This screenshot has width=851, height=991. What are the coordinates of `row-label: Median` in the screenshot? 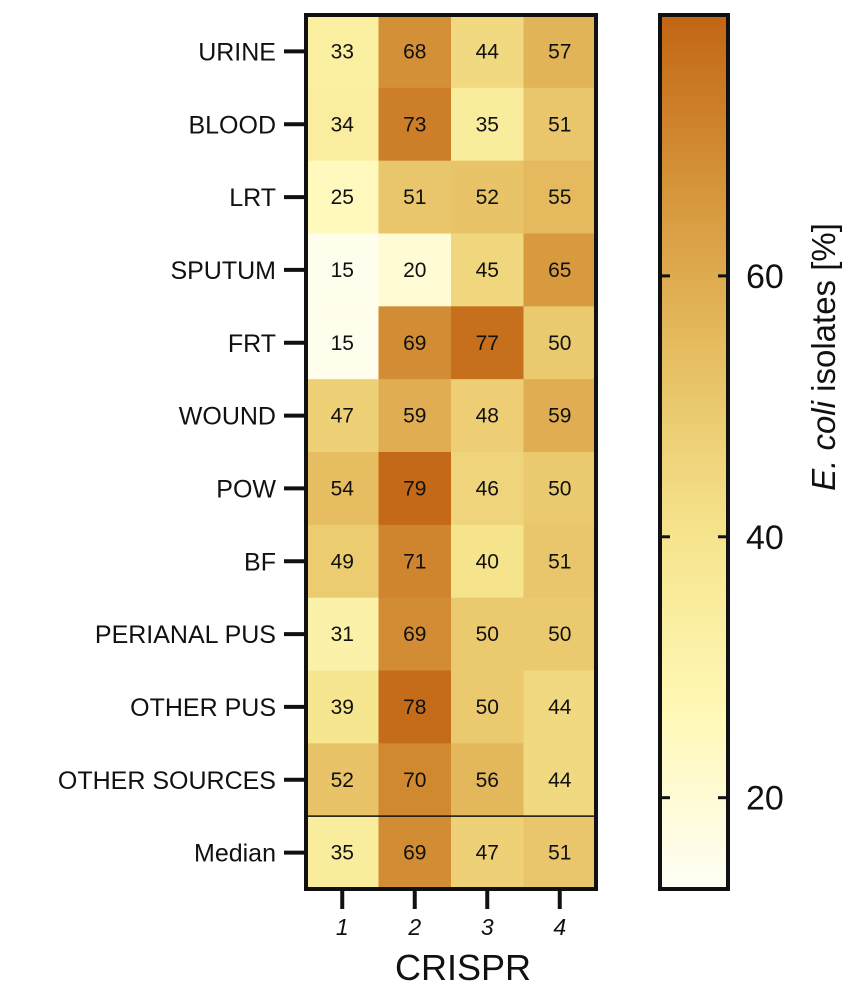 It's located at (235, 854).